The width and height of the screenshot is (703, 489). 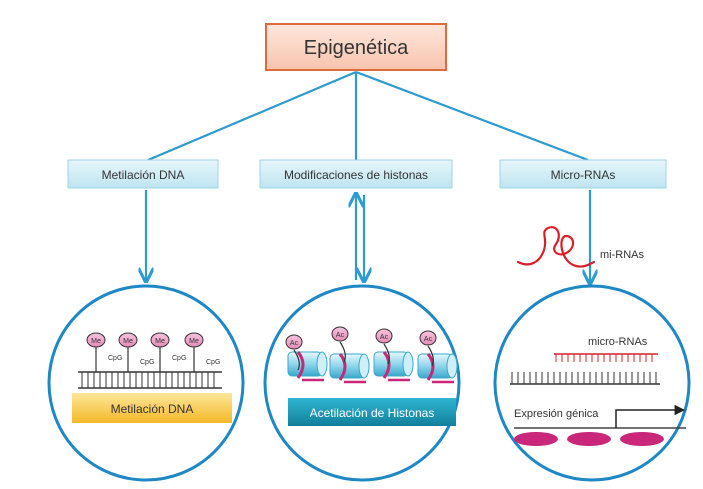 I want to click on microrna-panel: micro-RNAs Expresión génica, so click(x=592, y=383).